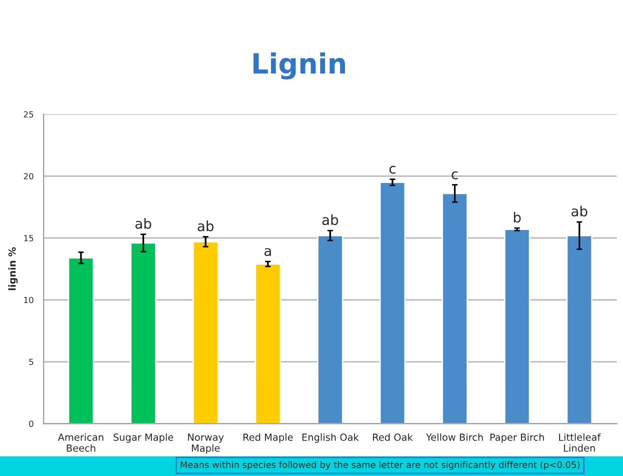 Image resolution: width=623 pixels, height=476 pixels. What do you see at coordinates (299, 66) in the screenshot?
I see `chart-title: Lignin` at bounding box center [299, 66].